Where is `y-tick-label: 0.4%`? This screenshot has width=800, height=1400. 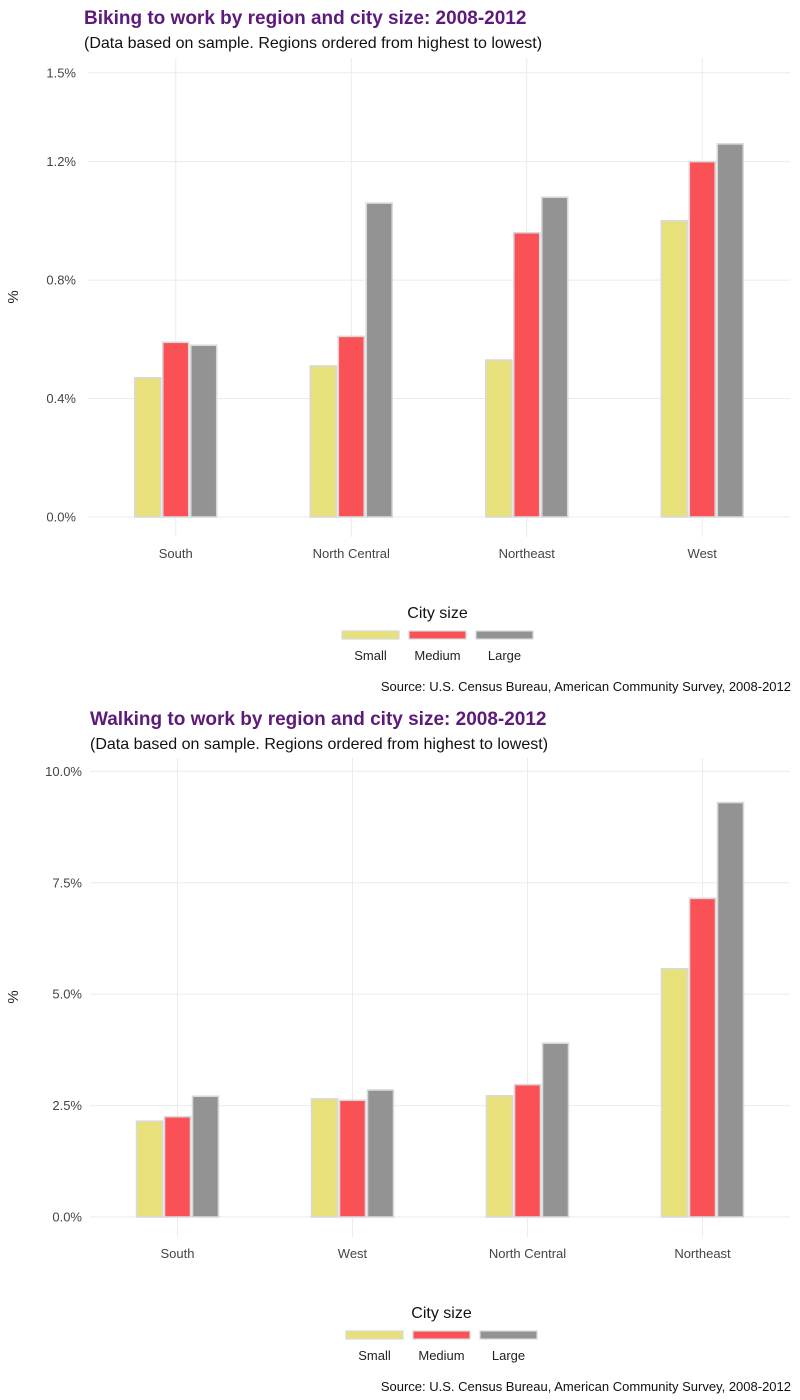 y-tick-label: 0.4% is located at coordinates (61, 398).